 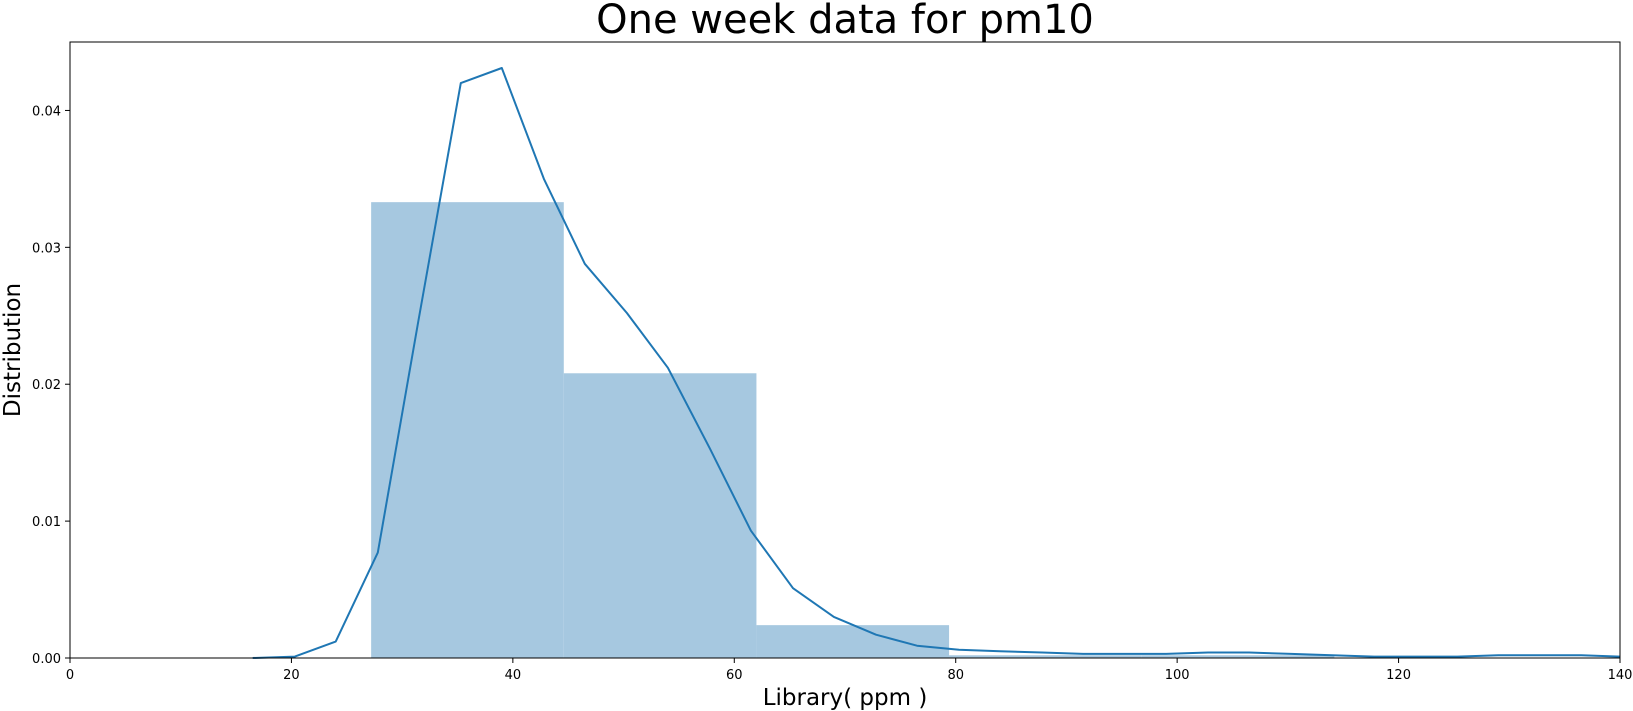 What do you see at coordinates (513, 675) in the screenshot?
I see `x-tick-label: 40` at bounding box center [513, 675].